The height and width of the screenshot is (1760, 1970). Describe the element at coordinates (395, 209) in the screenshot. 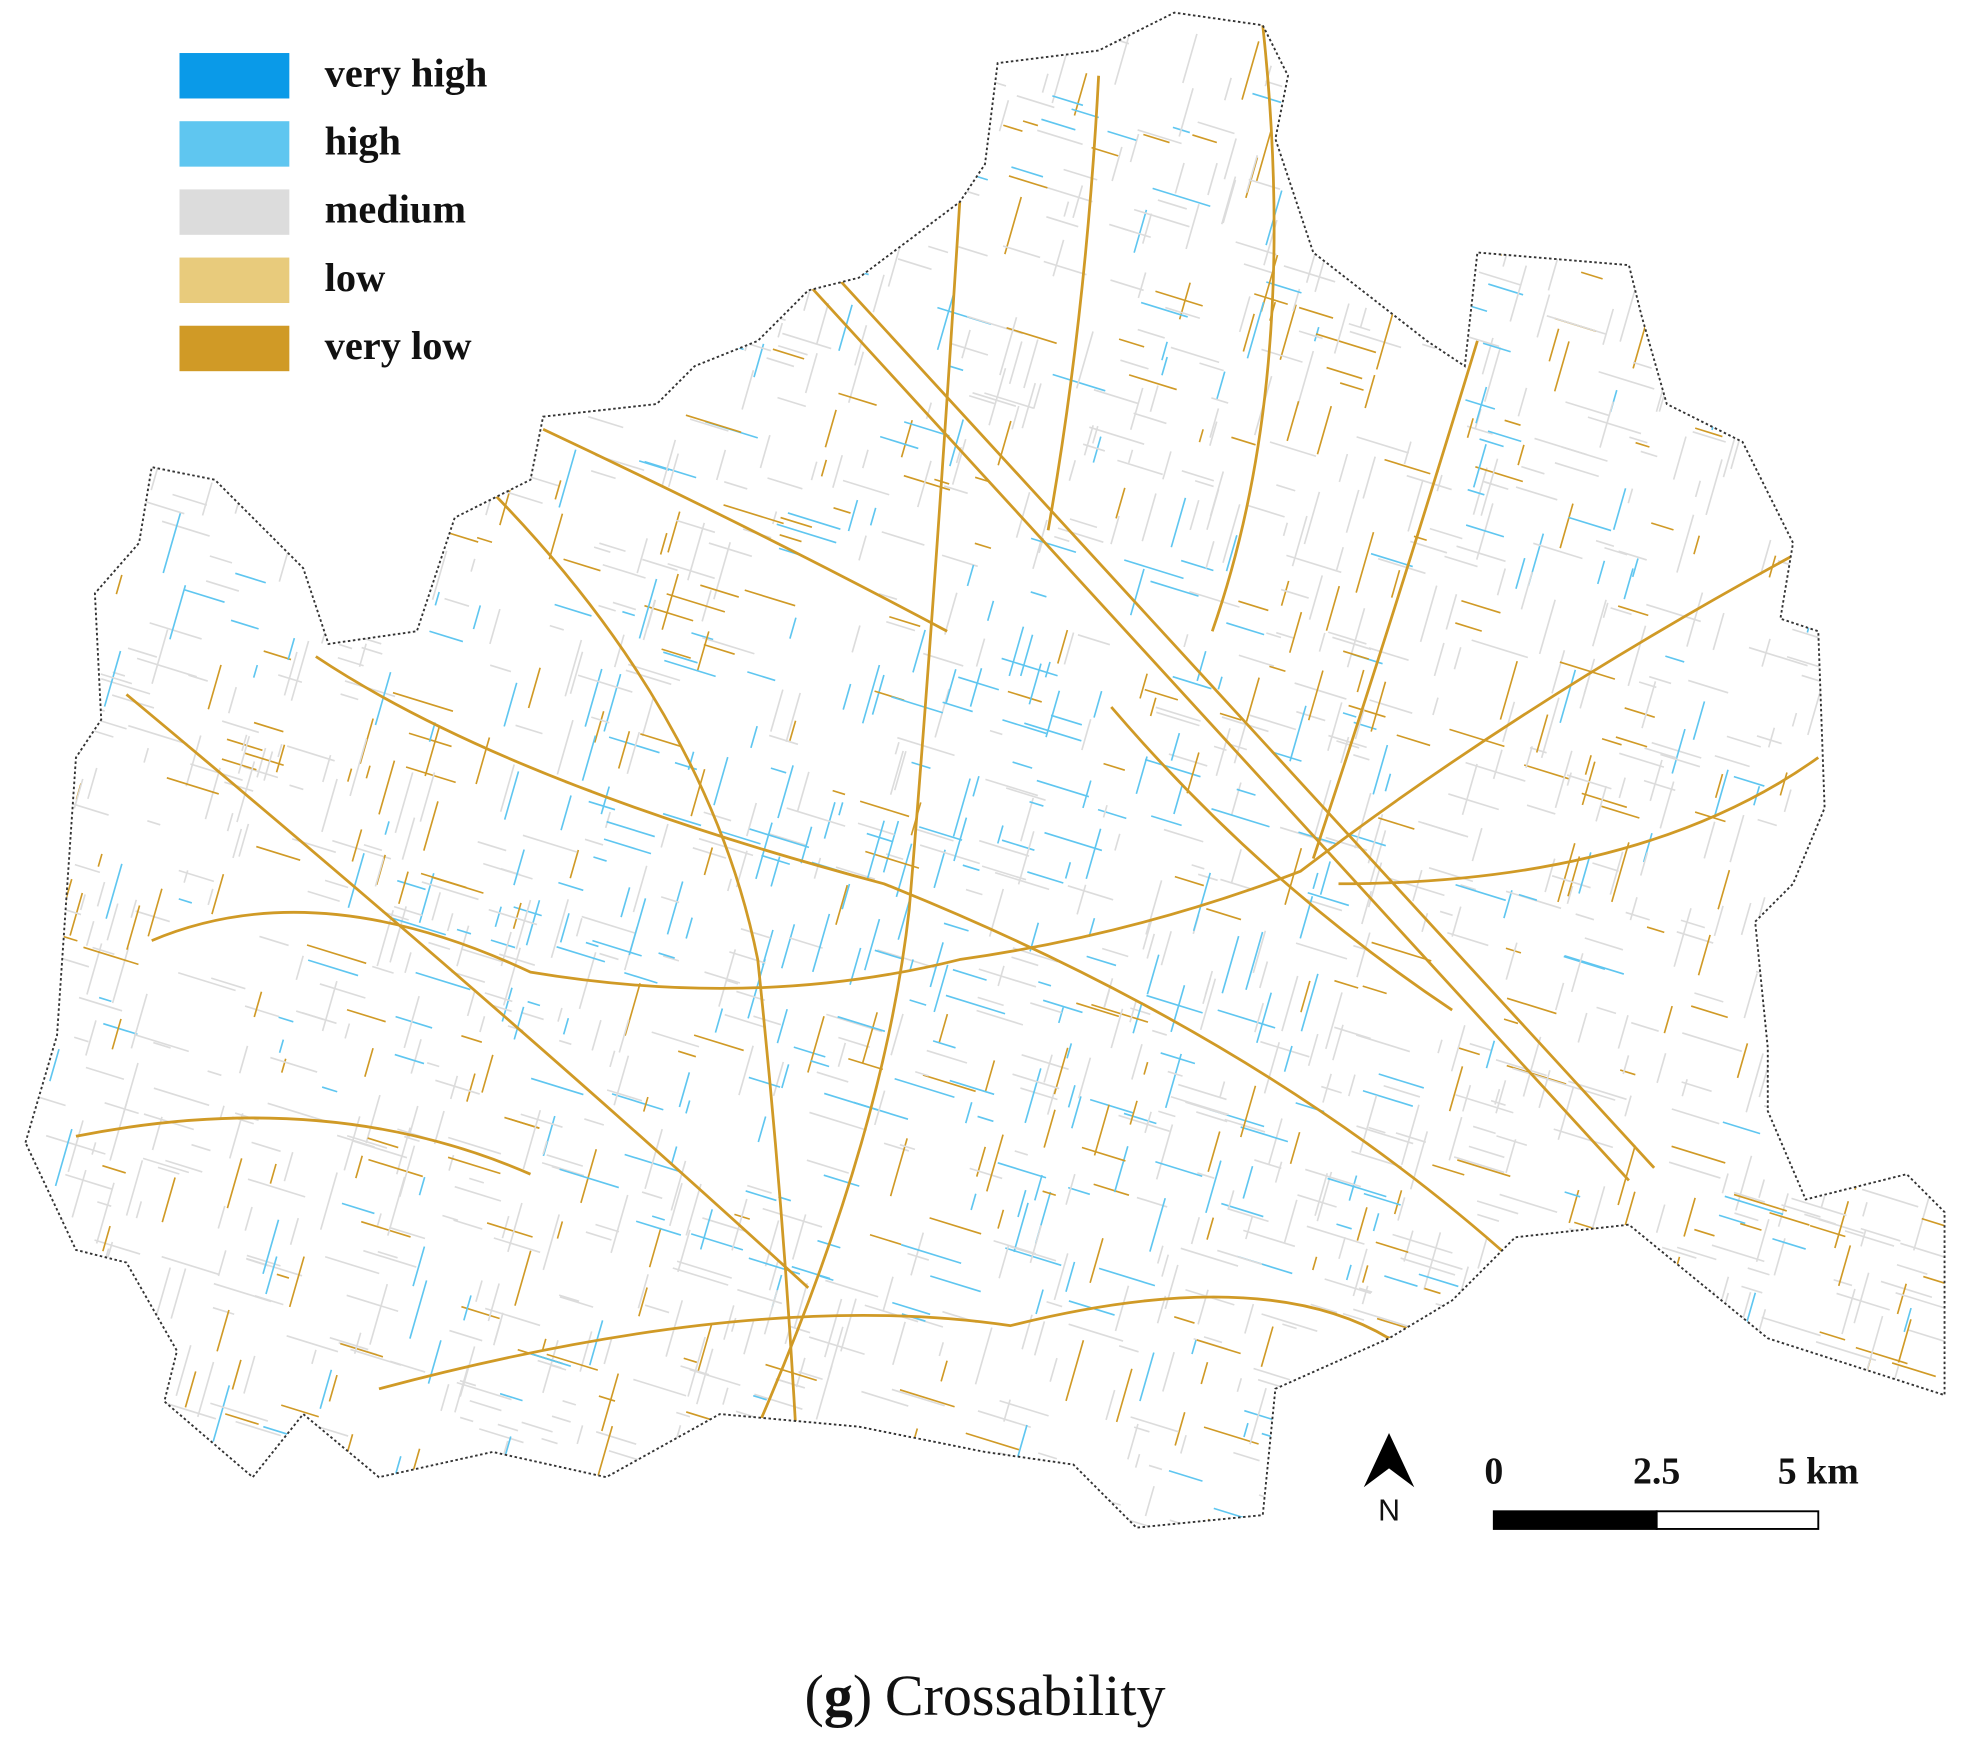

I see `legend-label: medium` at that location.